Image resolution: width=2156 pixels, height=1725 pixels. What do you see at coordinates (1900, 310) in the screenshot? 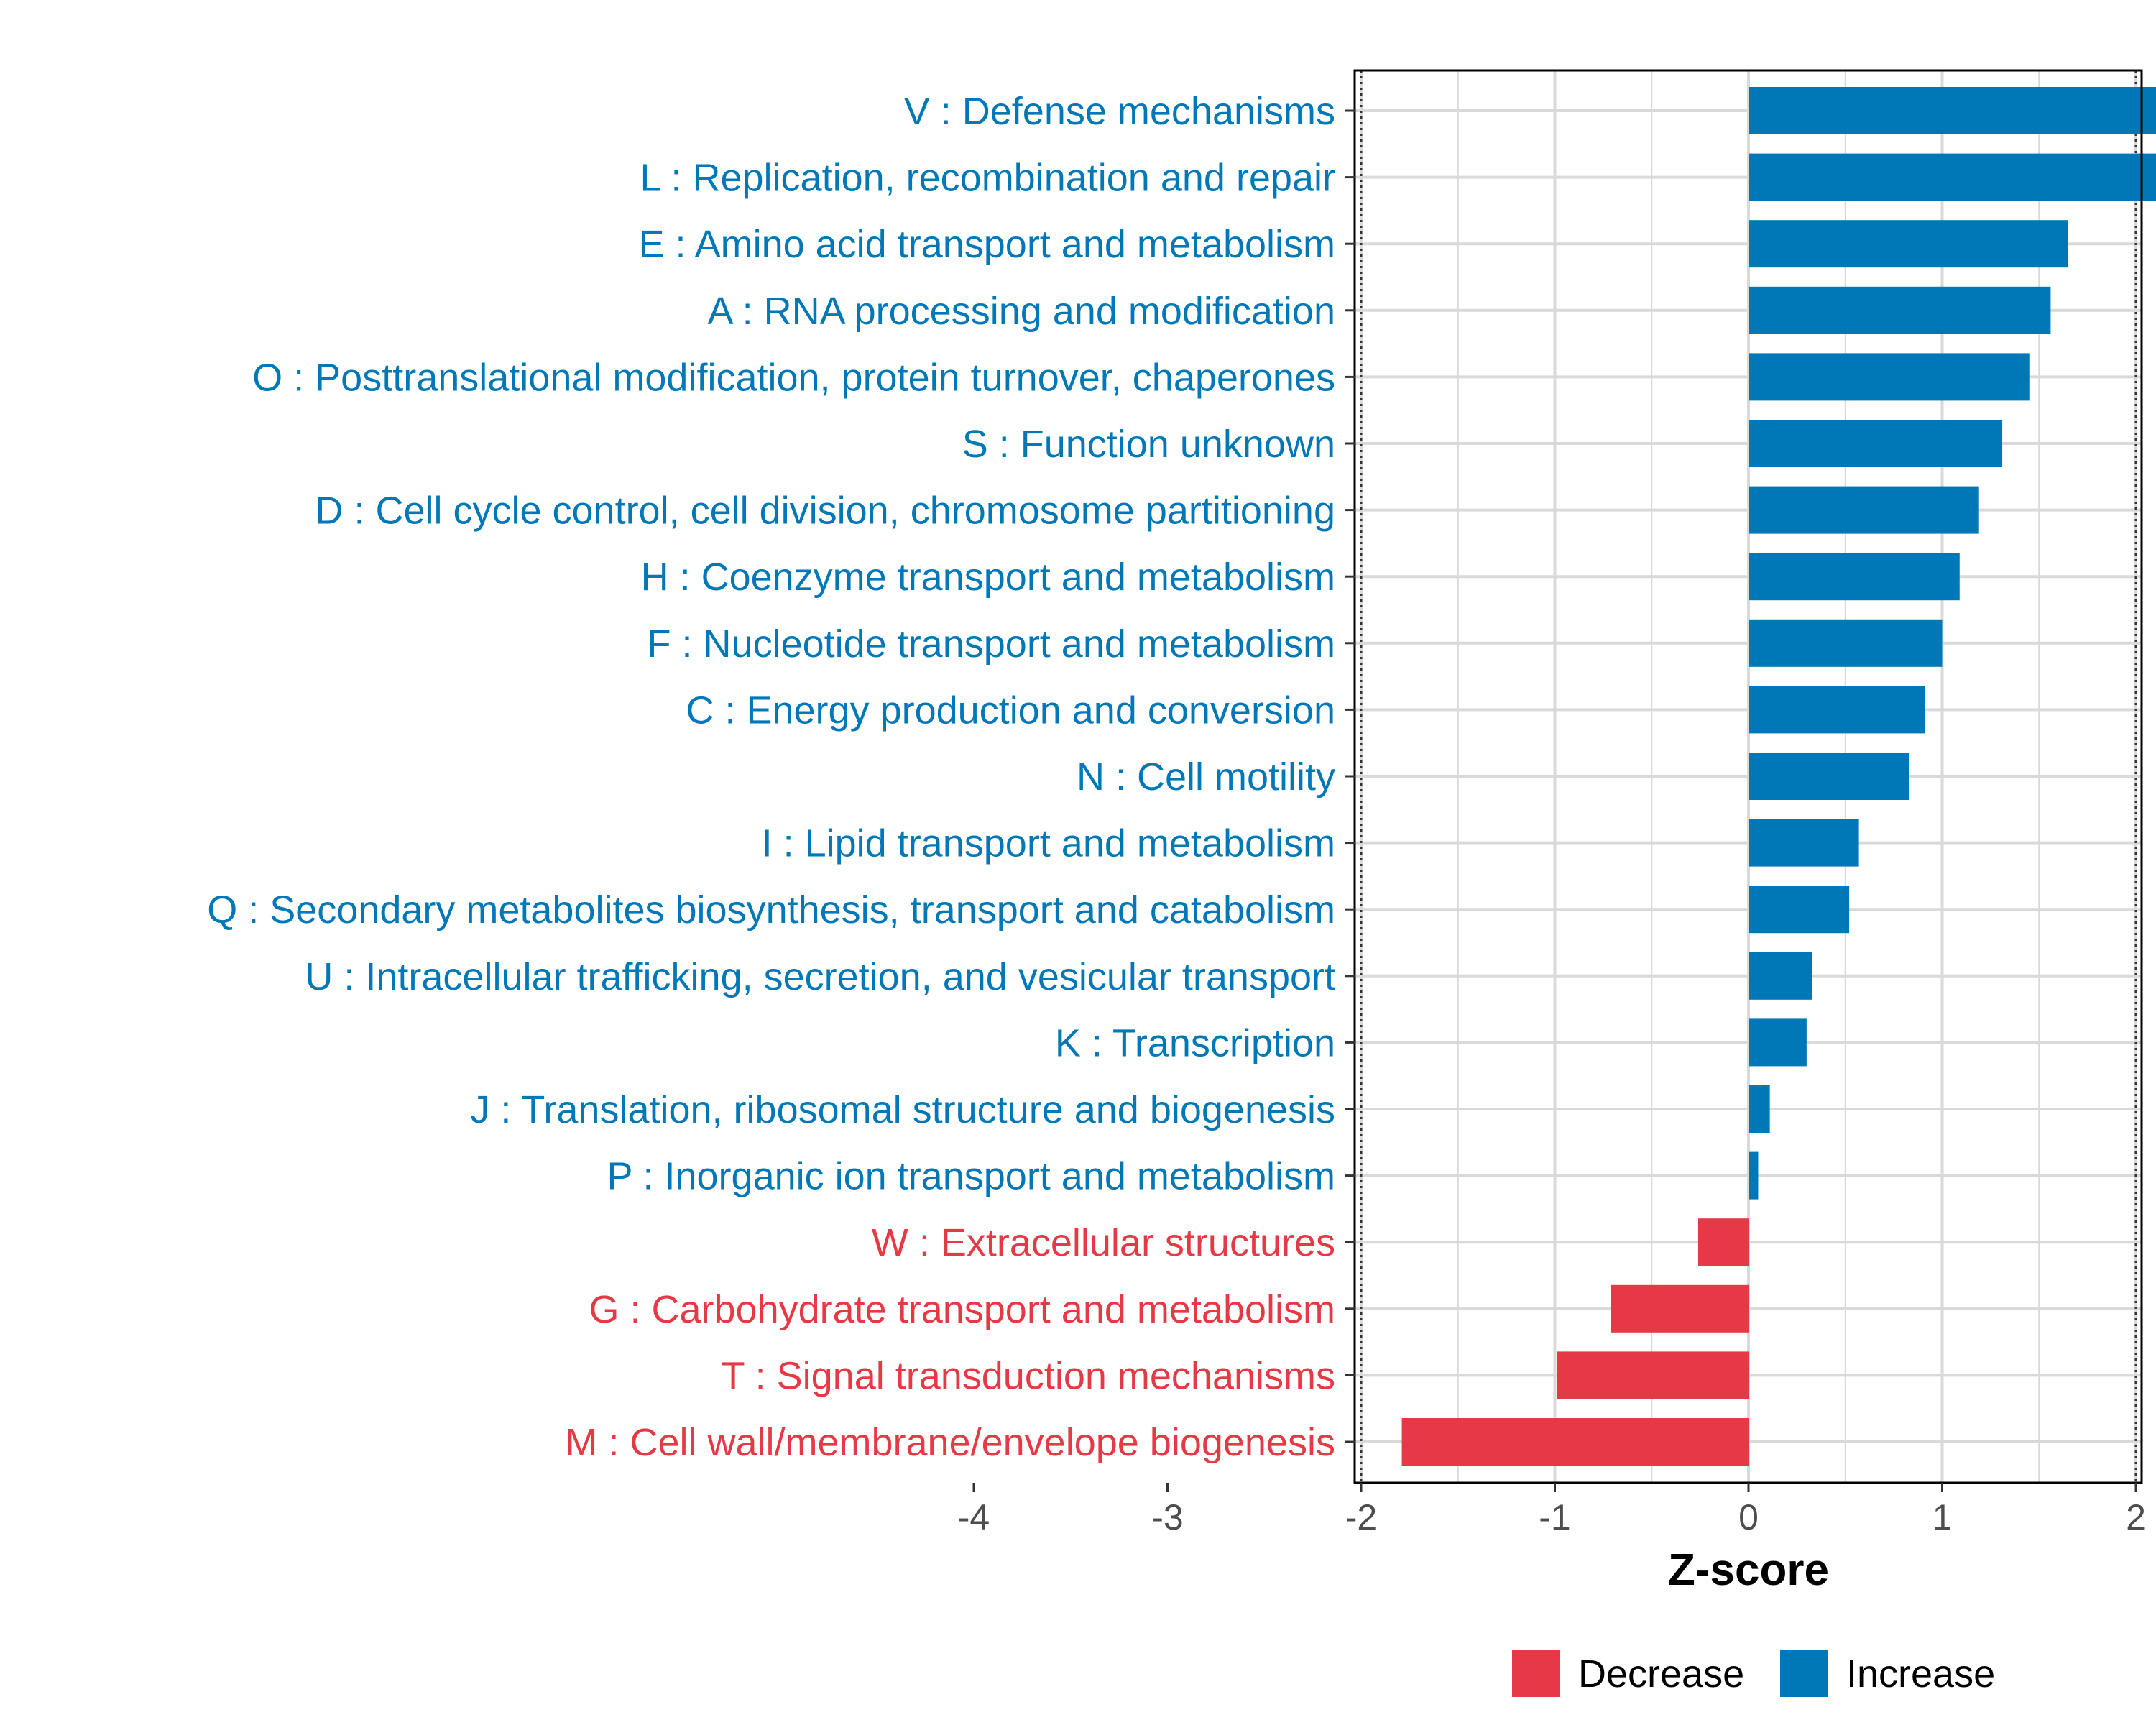
I see `bar-a` at bounding box center [1900, 310].